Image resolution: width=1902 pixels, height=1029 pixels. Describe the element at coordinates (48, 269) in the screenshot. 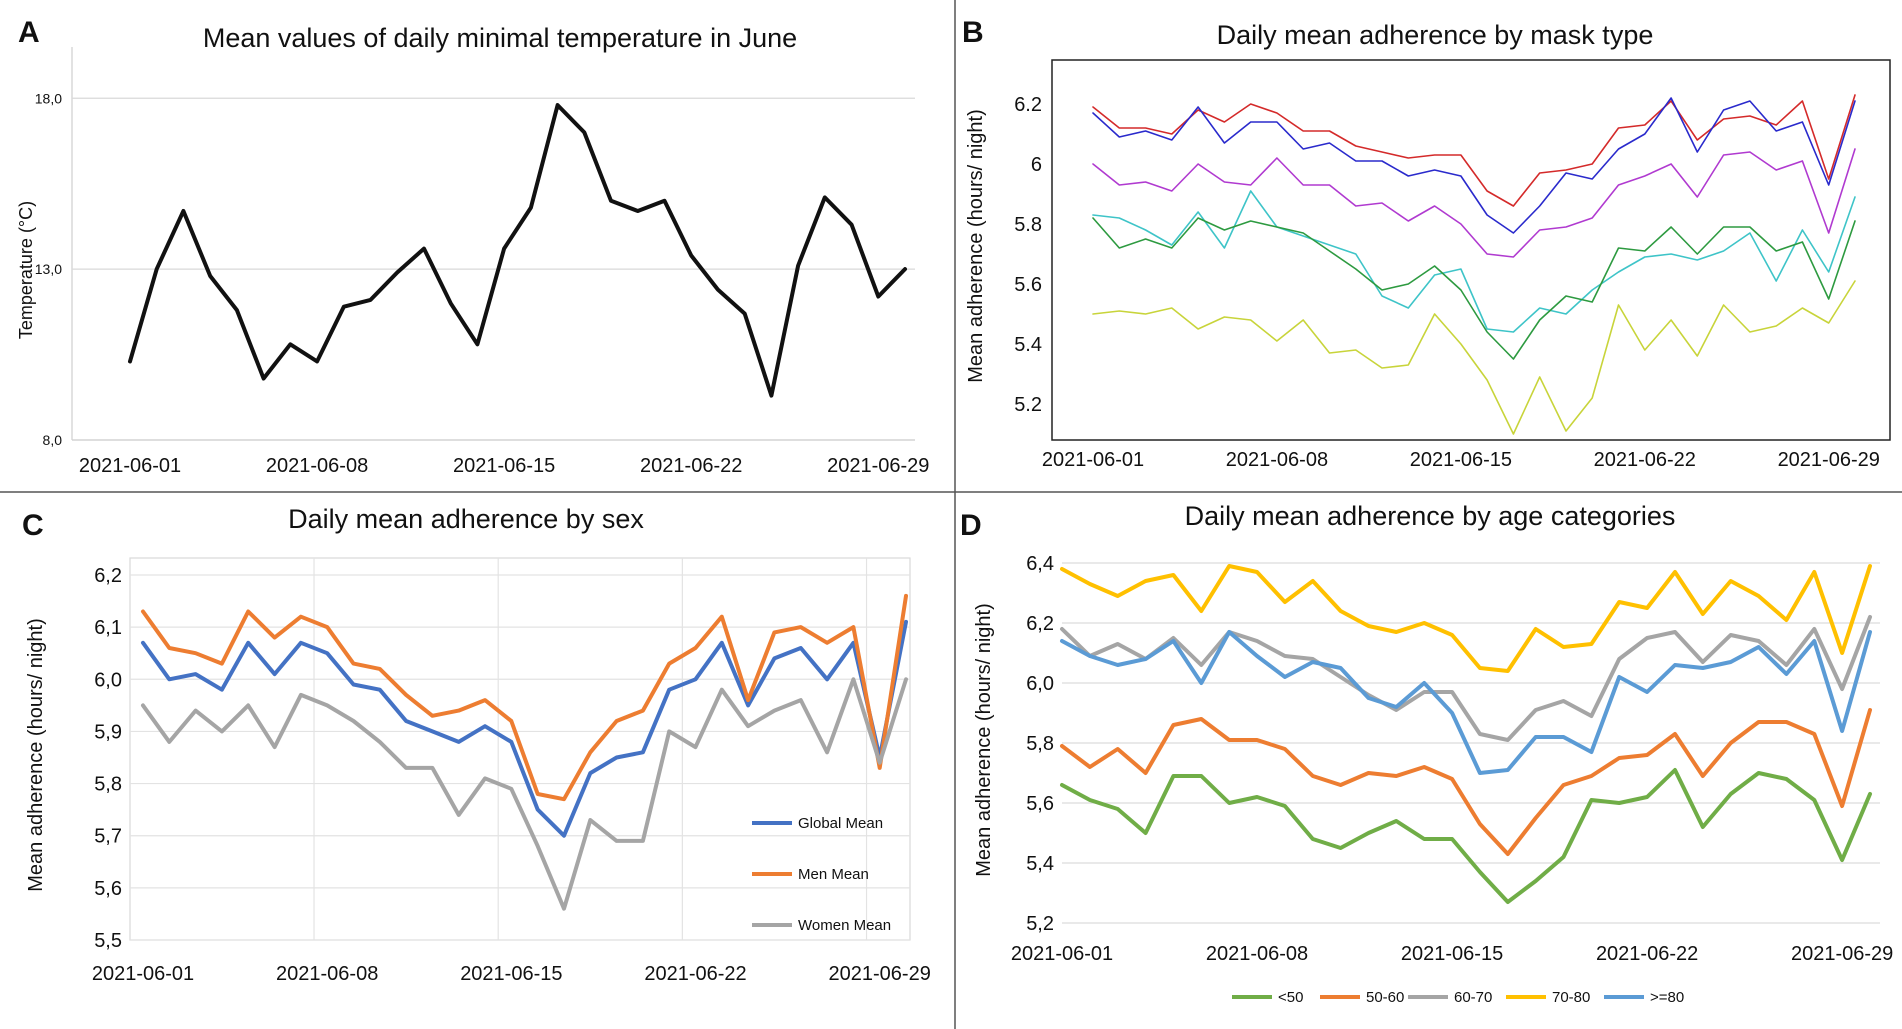

I see `y-tick-label: 13,0` at that location.